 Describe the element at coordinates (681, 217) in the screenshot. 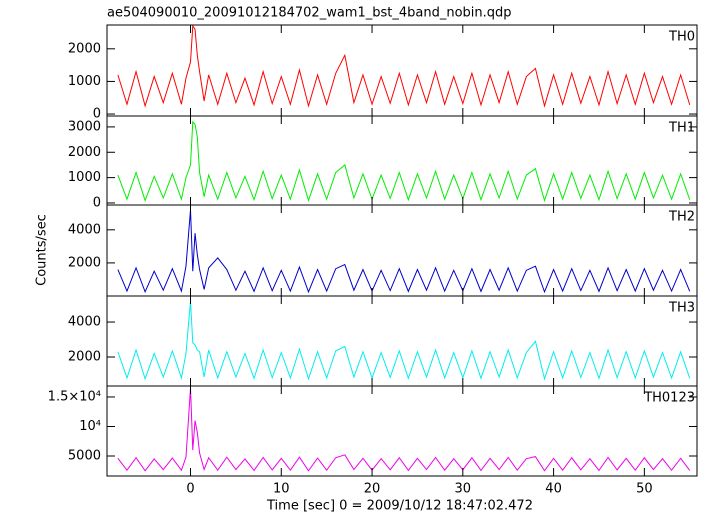

I see `panel-label: TH2` at that location.